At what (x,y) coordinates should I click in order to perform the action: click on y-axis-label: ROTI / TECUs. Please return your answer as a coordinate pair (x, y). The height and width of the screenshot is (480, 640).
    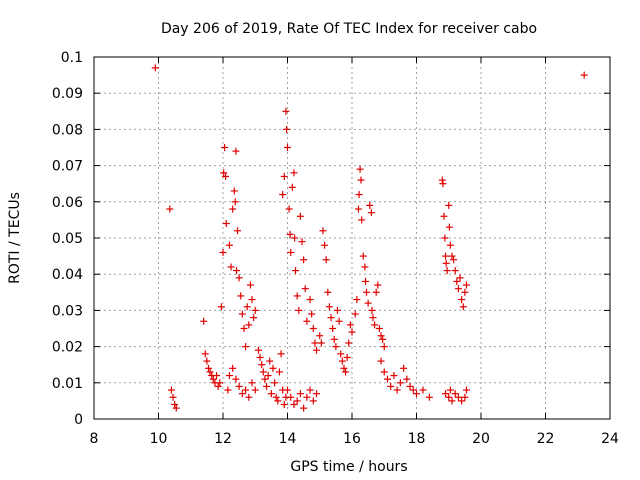
    Looking at the image, I should click on (15, 238).